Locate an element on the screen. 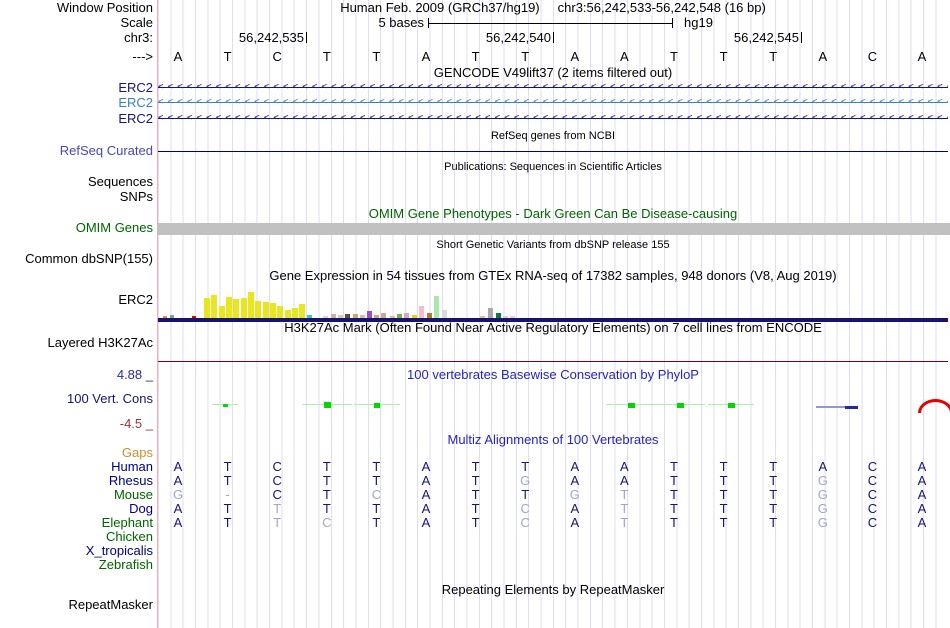 The width and height of the screenshot is (950, 628). refseq-track-title: RefSeq genes from NCBI is located at coordinates (553, 136).